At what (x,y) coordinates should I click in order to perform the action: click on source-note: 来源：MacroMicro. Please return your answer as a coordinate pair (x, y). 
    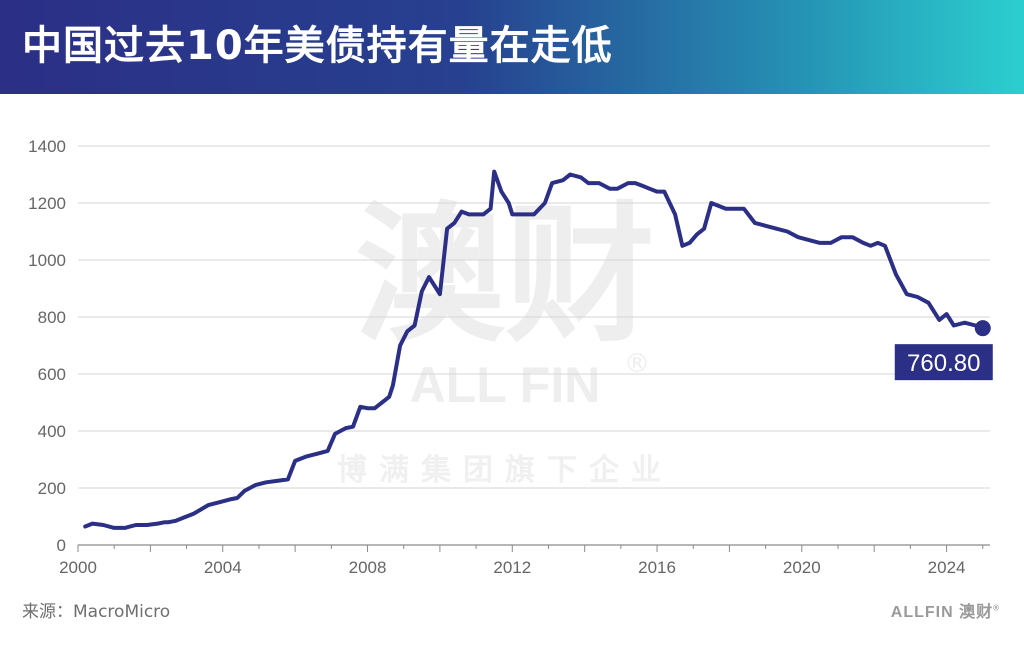
    Looking at the image, I should click on (96, 612).